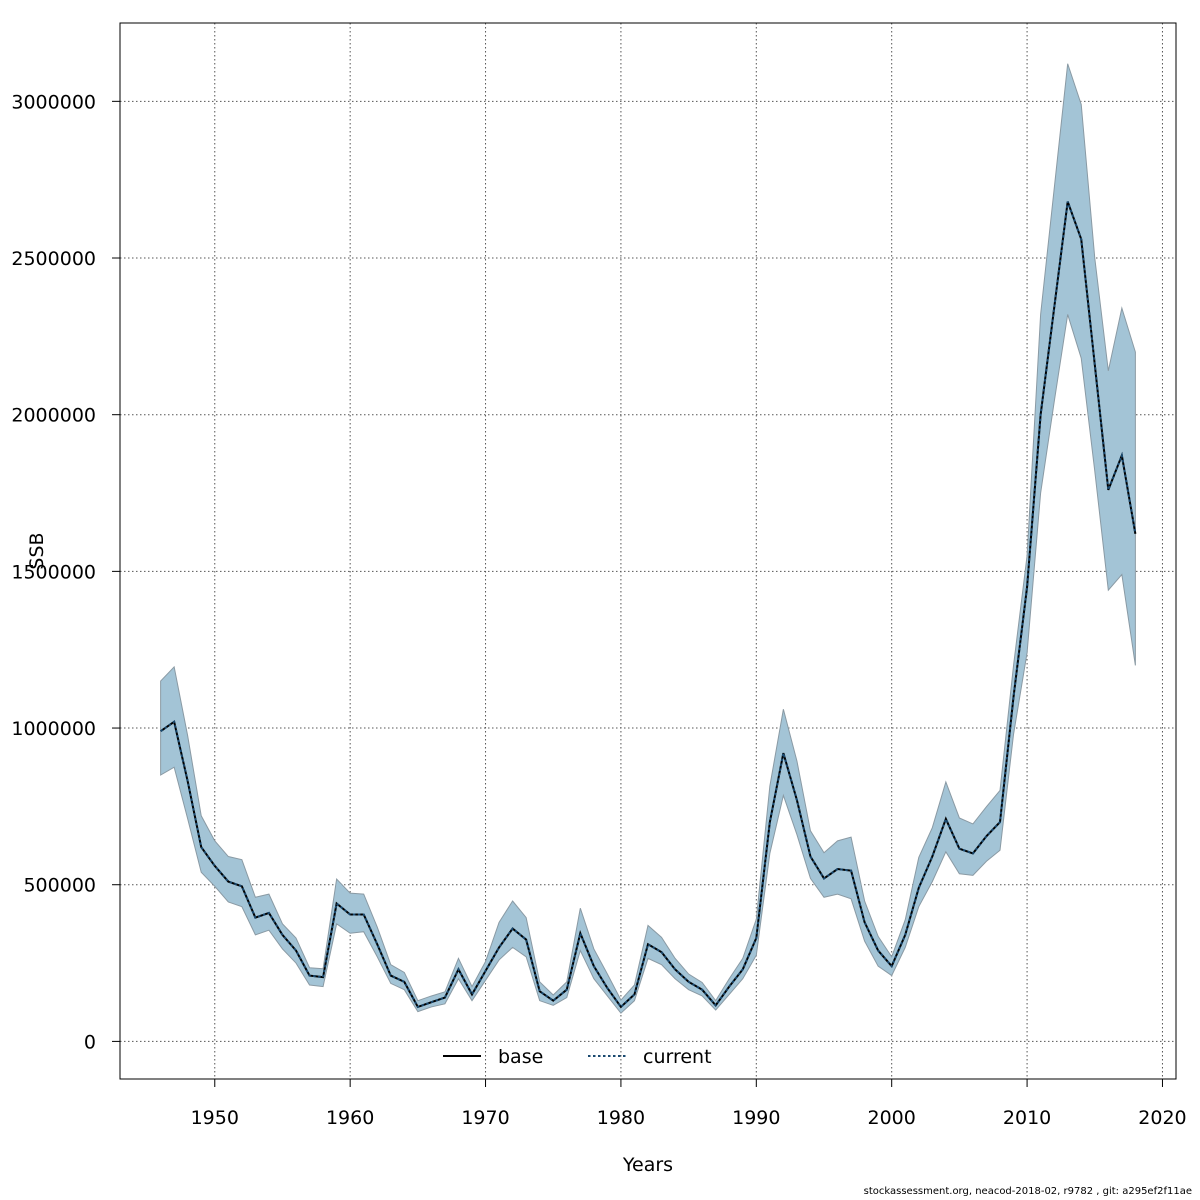 This screenshot has width=1200, height=1200. I want to click on x-tick-label: 1960, so click(350, 1118).